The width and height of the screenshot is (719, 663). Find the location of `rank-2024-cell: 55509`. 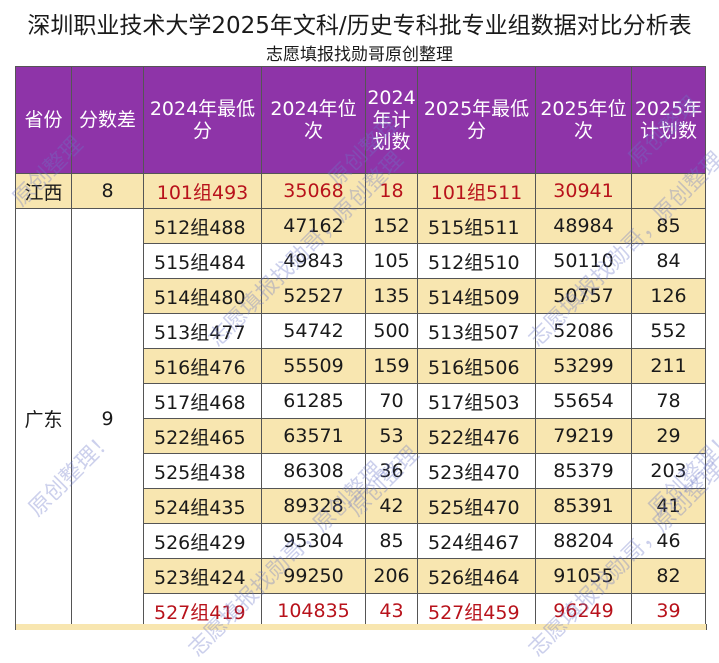

rank-2024-cell: 55509 is located at coordinates (313, 366).